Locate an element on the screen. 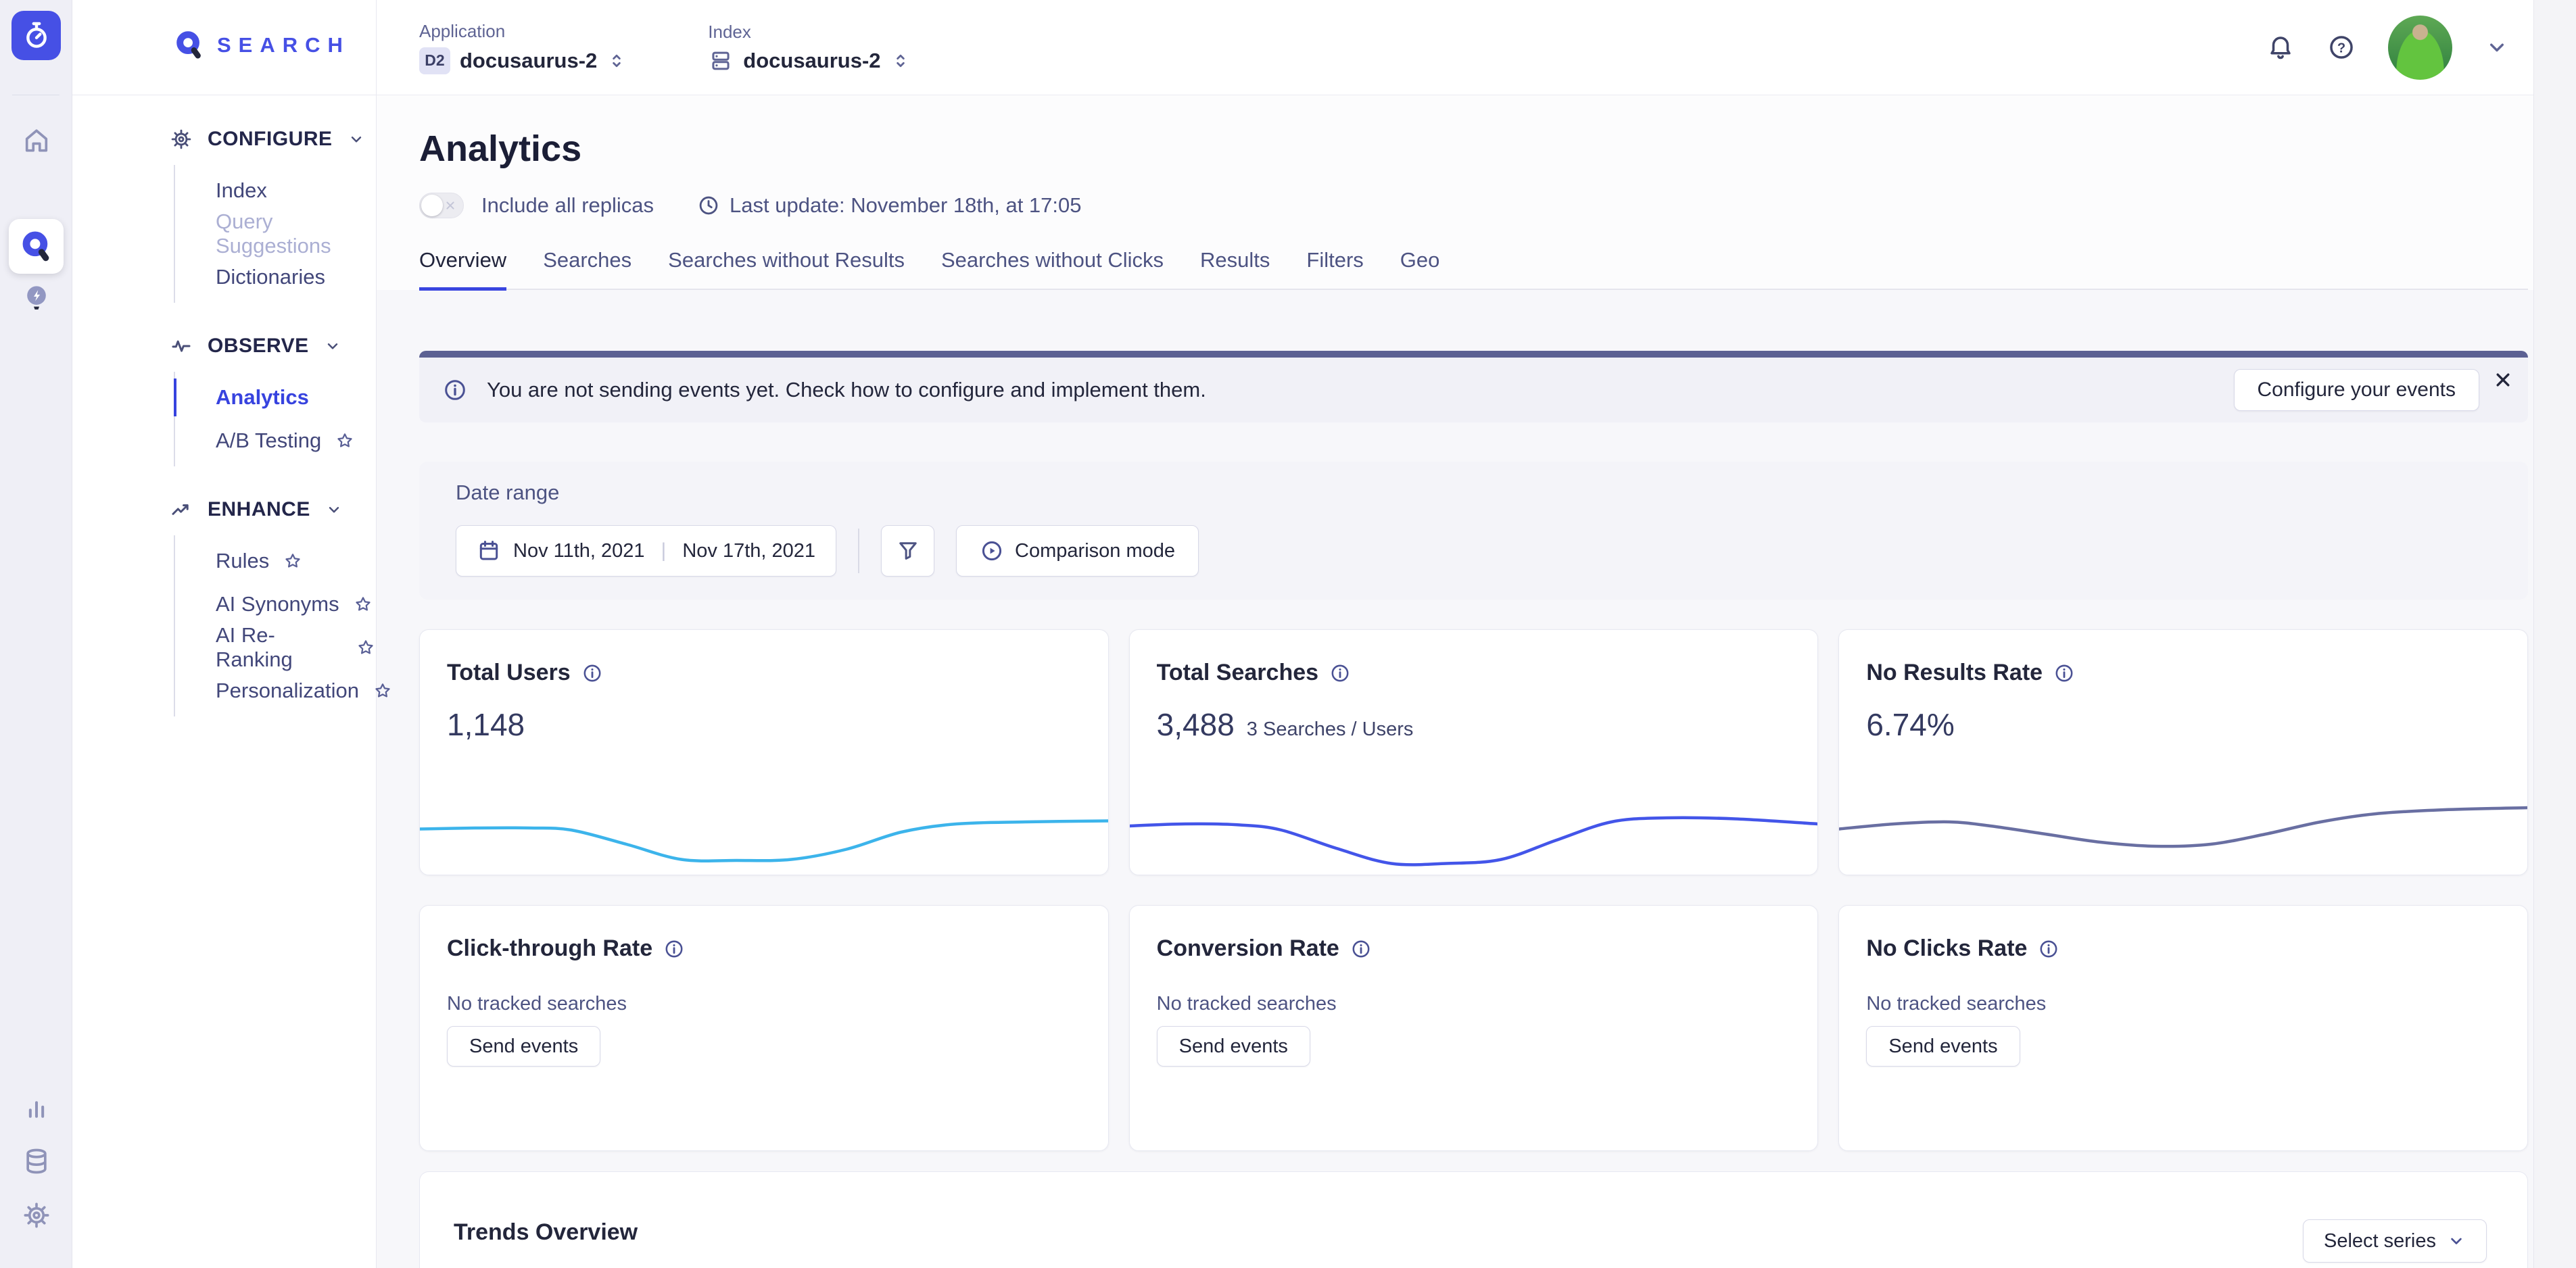 The image size is (2576, 1268). total-searches-card: Total Searches 3,488 3 Searches / Users is located at coordinates (1473, 752).